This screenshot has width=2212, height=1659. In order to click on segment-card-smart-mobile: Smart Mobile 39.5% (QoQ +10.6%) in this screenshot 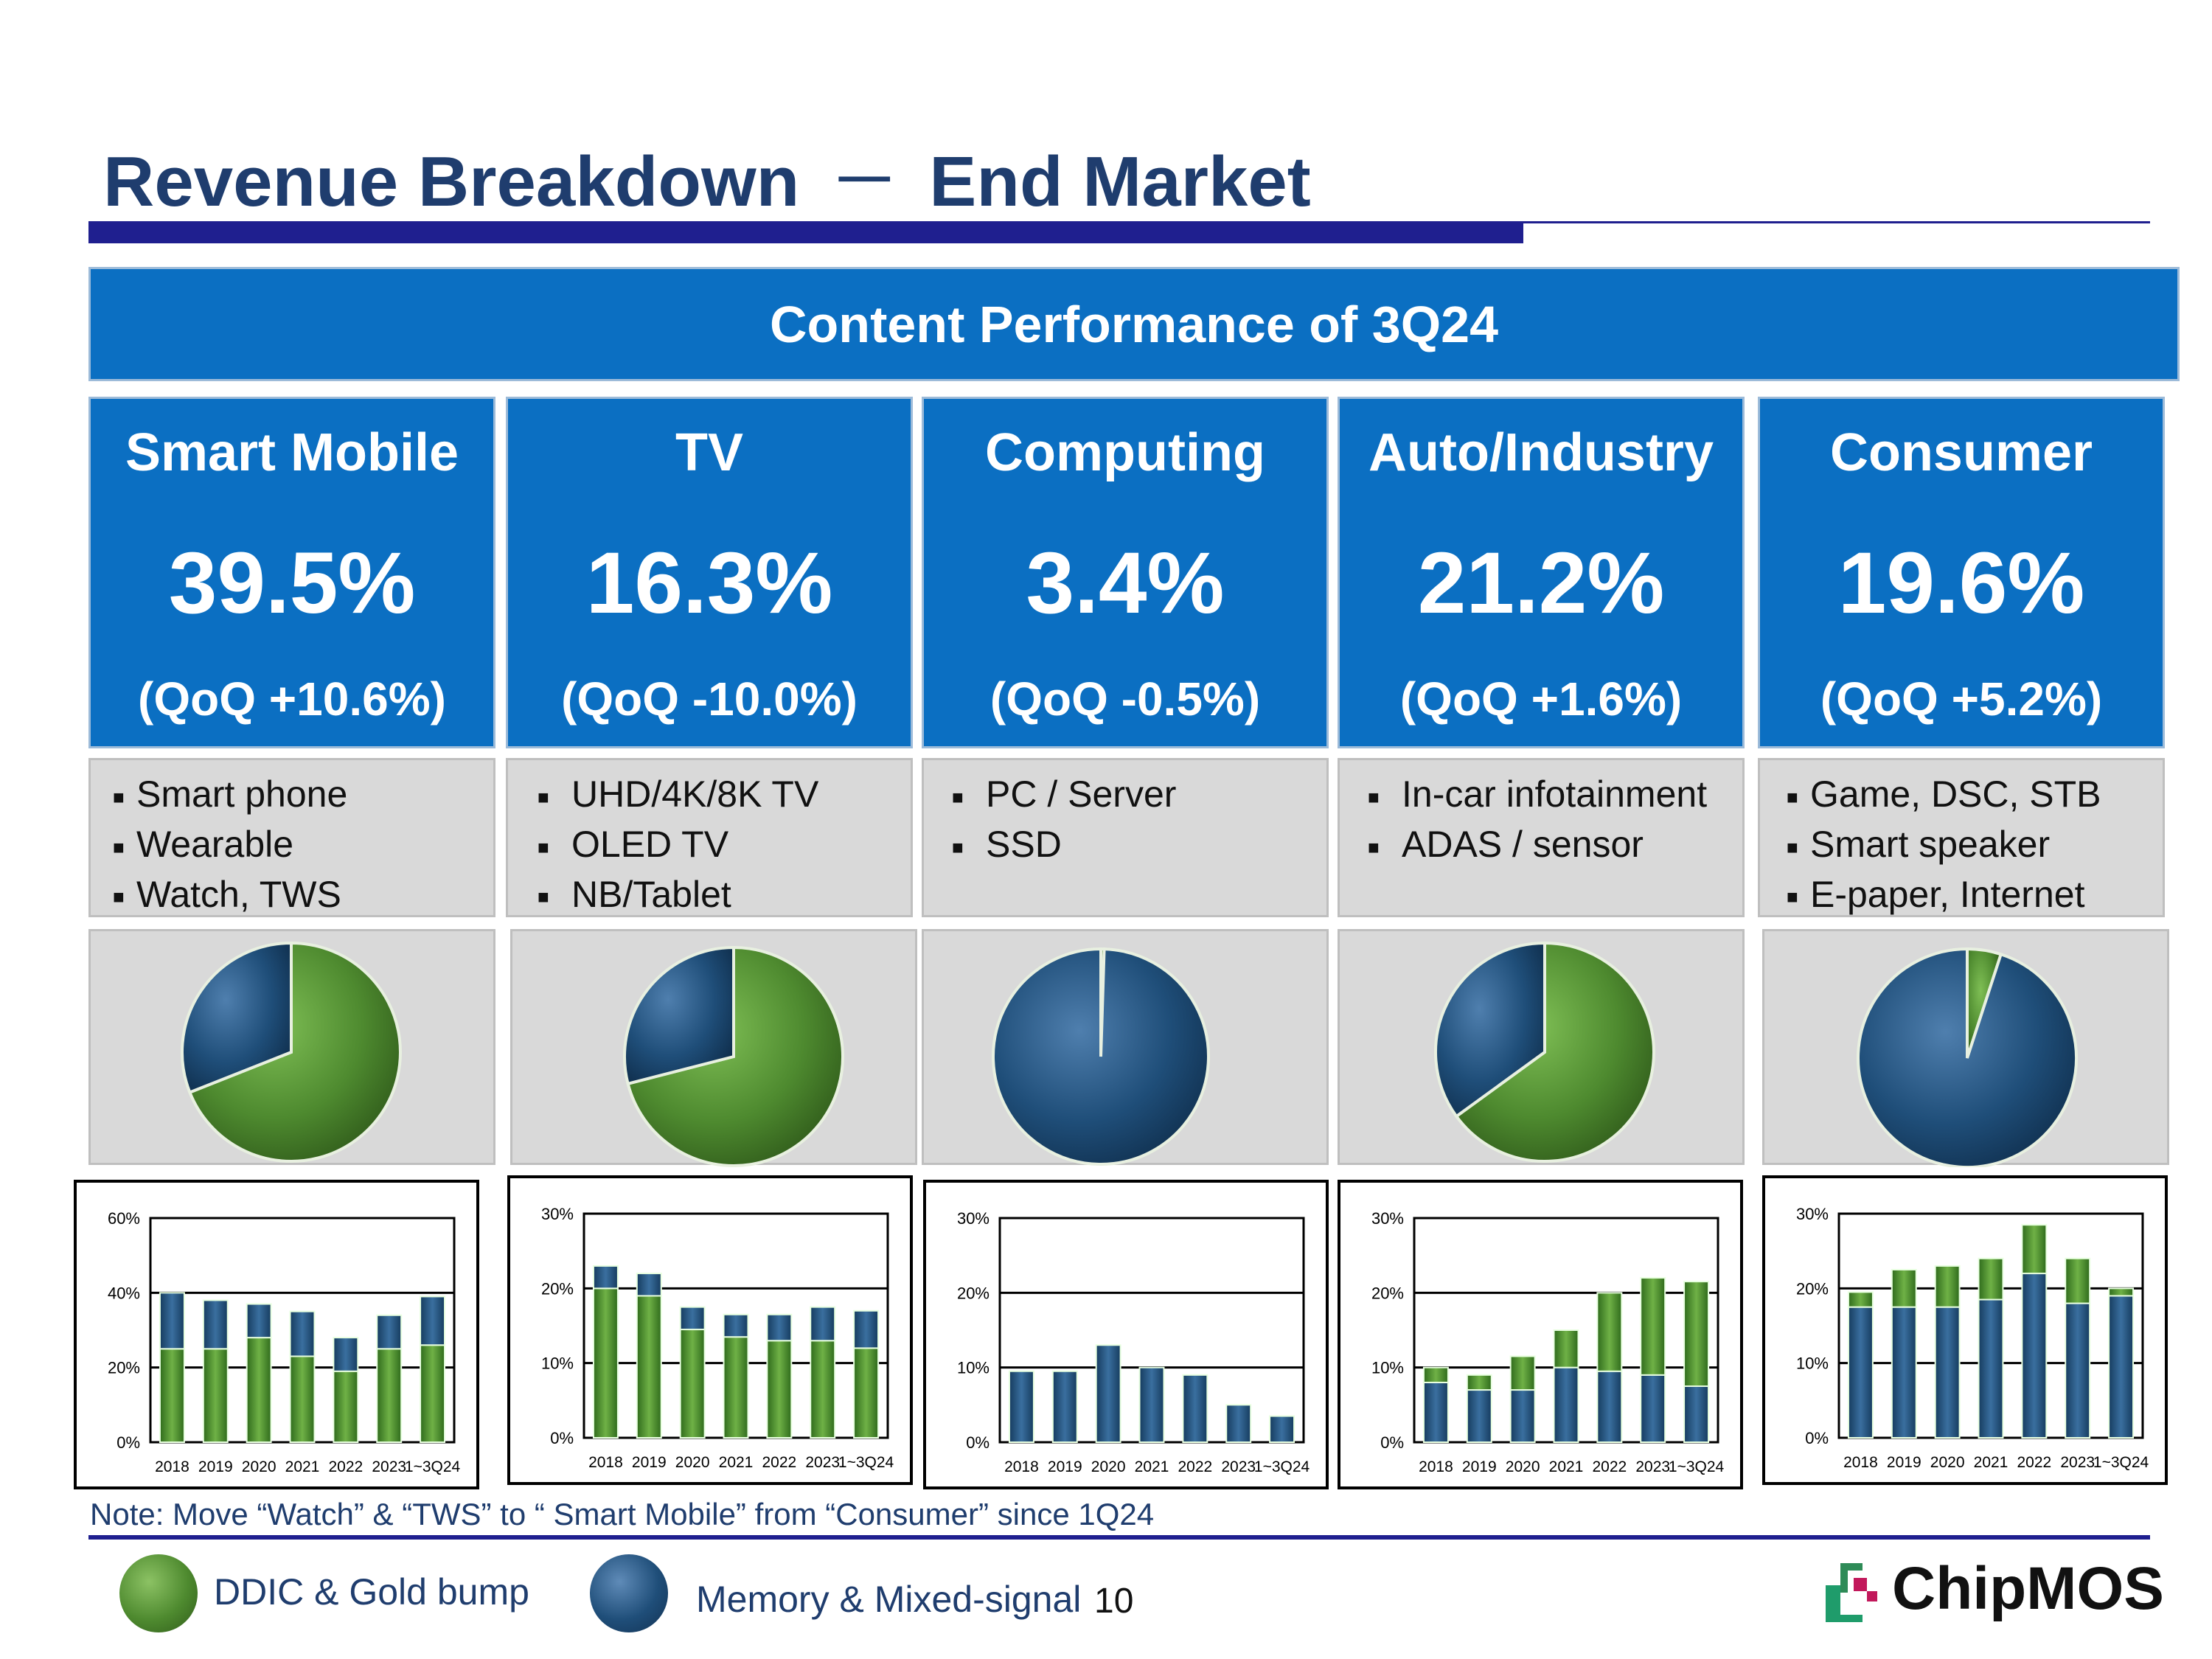, I will do `click(291, 572)`.